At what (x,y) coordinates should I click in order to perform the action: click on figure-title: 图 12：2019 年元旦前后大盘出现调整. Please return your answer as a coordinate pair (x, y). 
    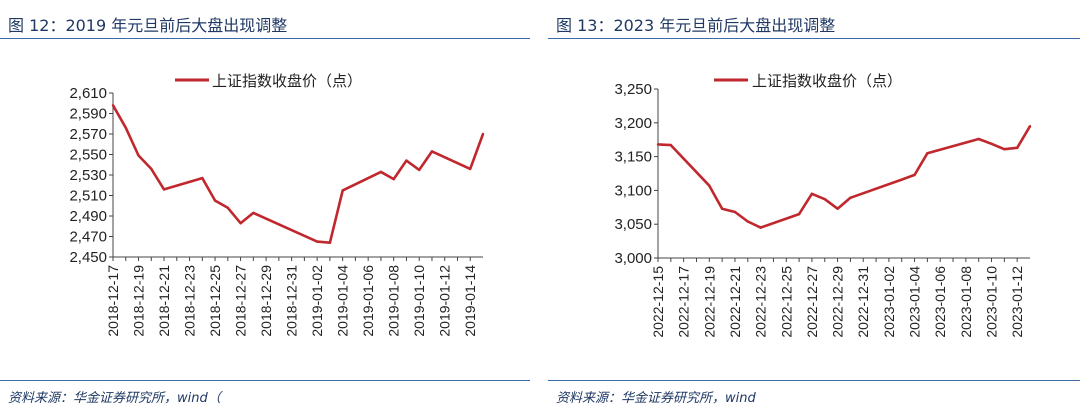
    Looking at the image, I should click on (148, 25).